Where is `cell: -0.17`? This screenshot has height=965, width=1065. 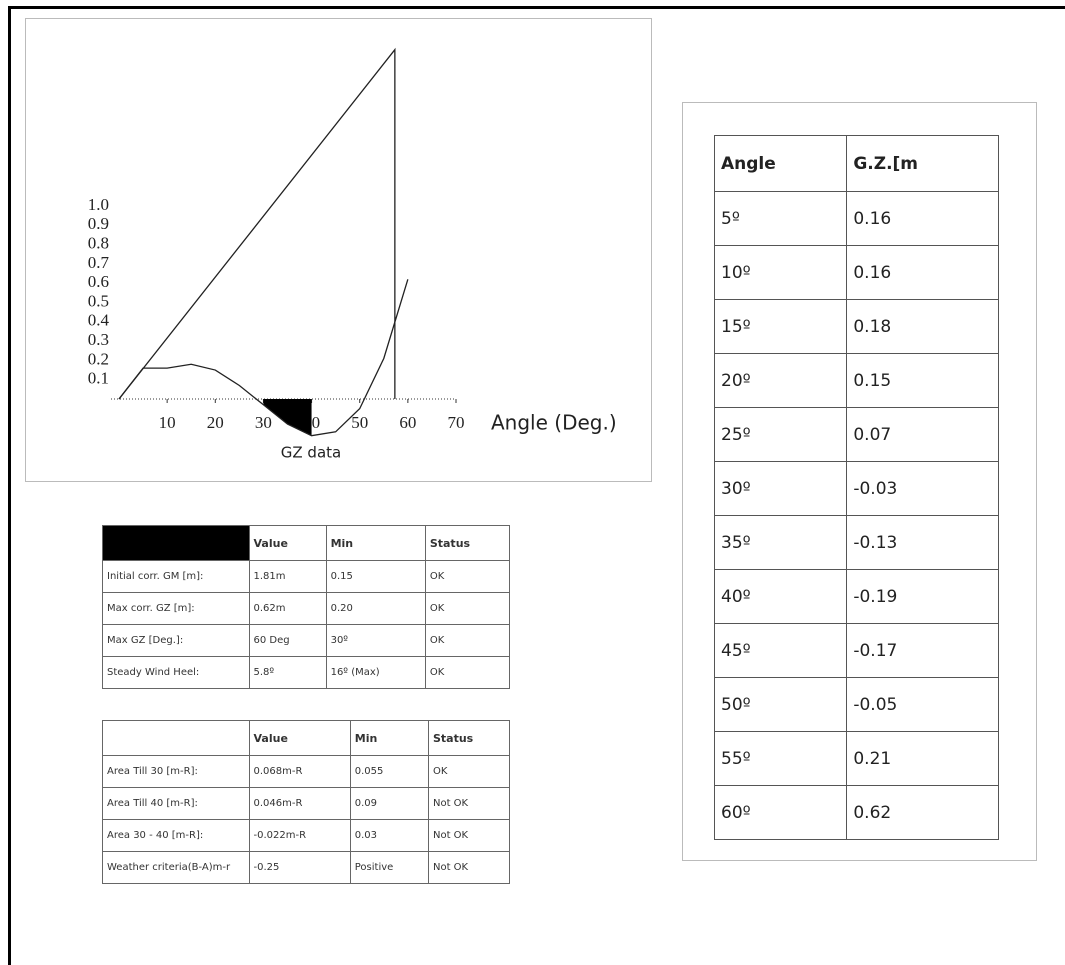 cell: -0.17 is located at coordinates (922, 650).